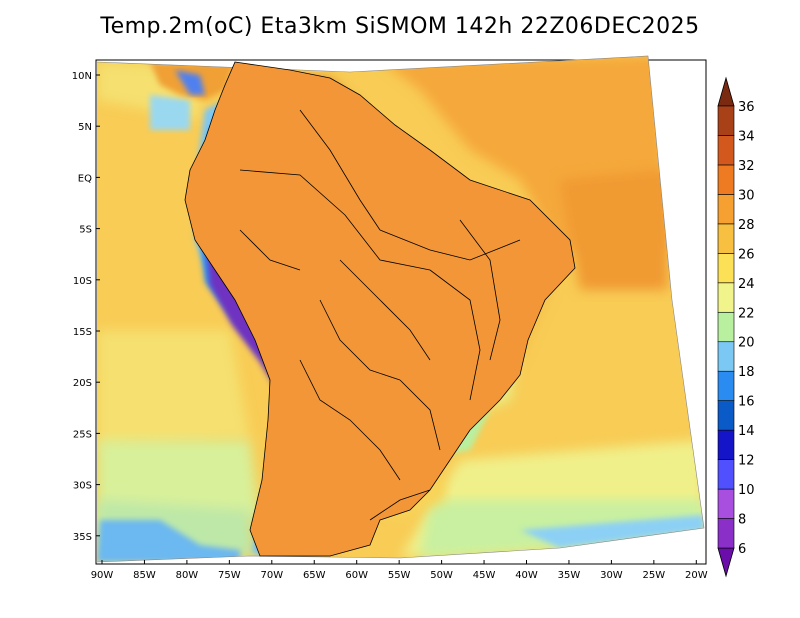 Image resolution: width=800 pixels, height=618 pixels. I want to click on lat-tick-label: 15S, so click(82, 332).